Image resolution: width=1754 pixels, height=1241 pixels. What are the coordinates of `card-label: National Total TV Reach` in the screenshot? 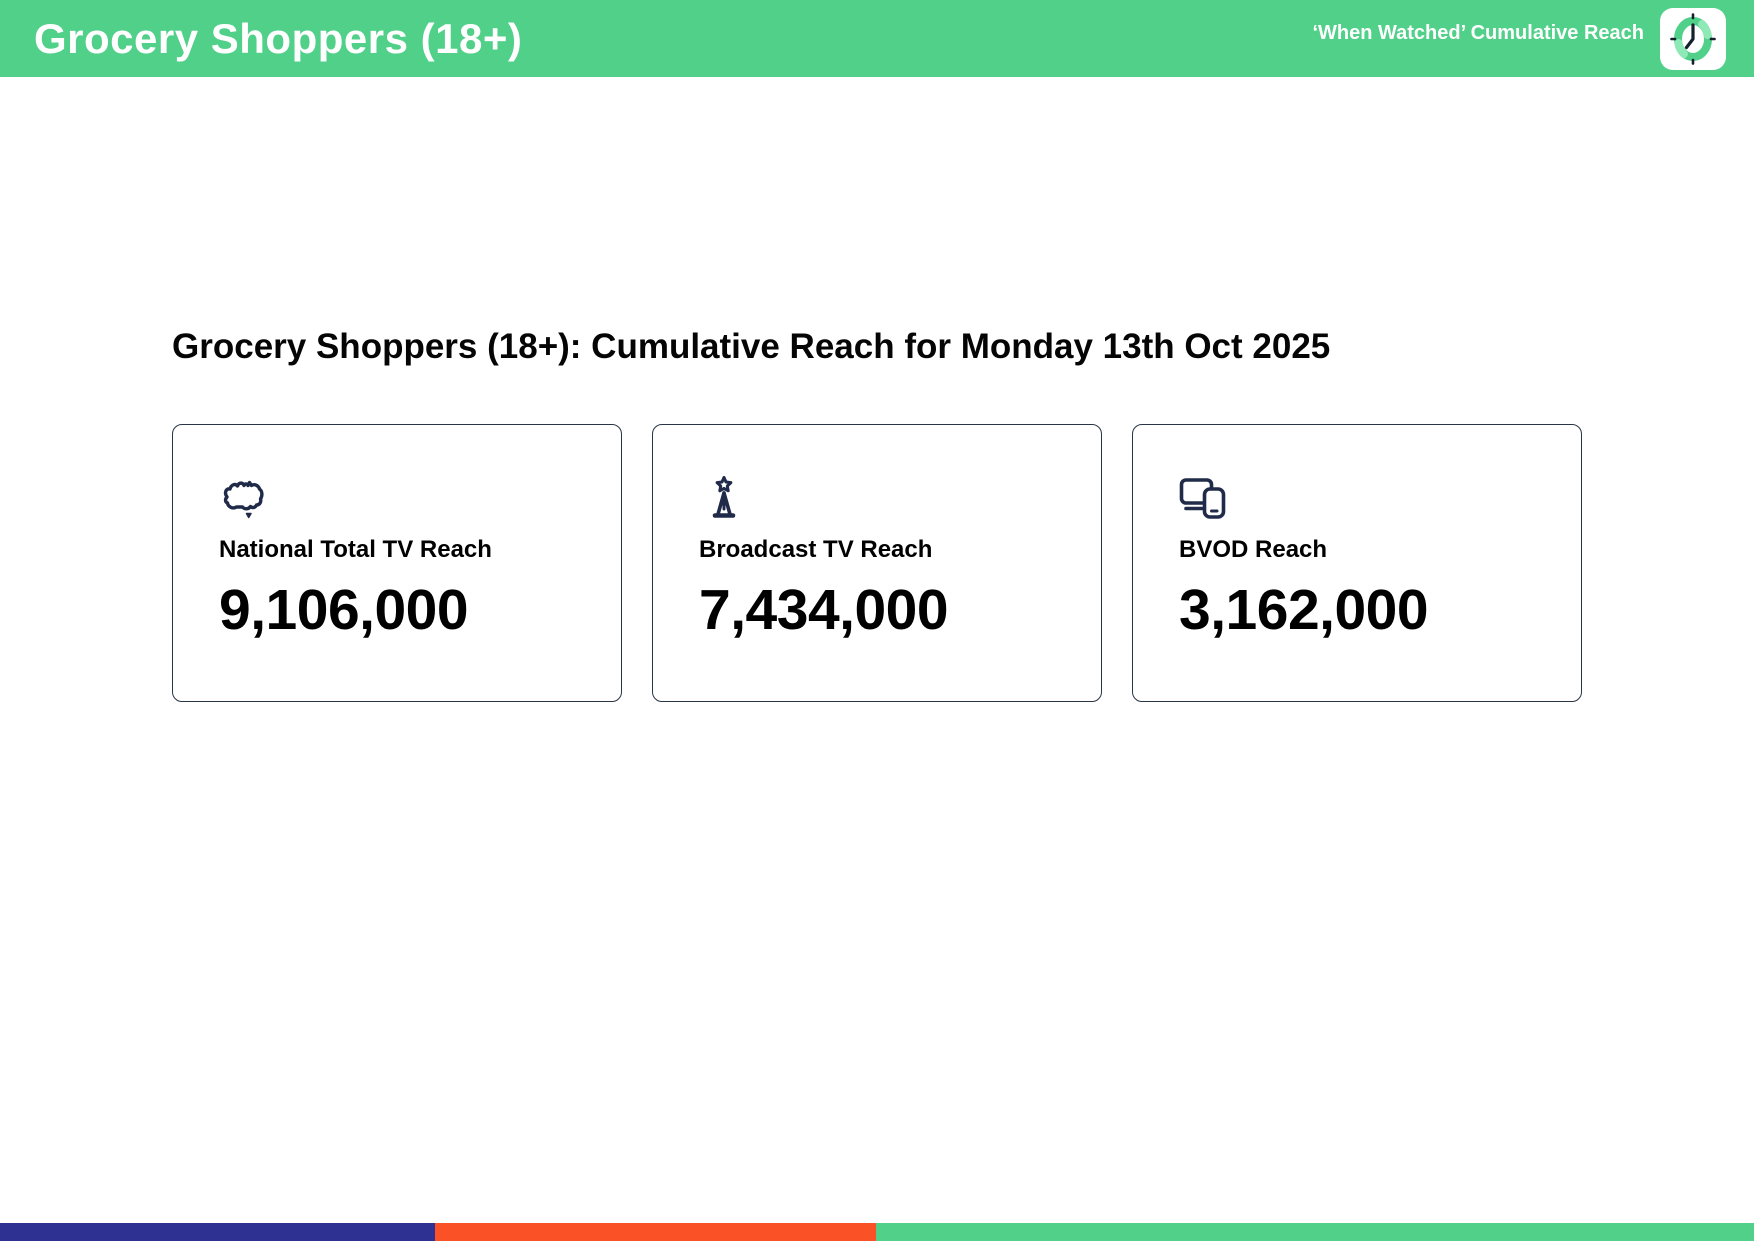 It's located at (355, 549).